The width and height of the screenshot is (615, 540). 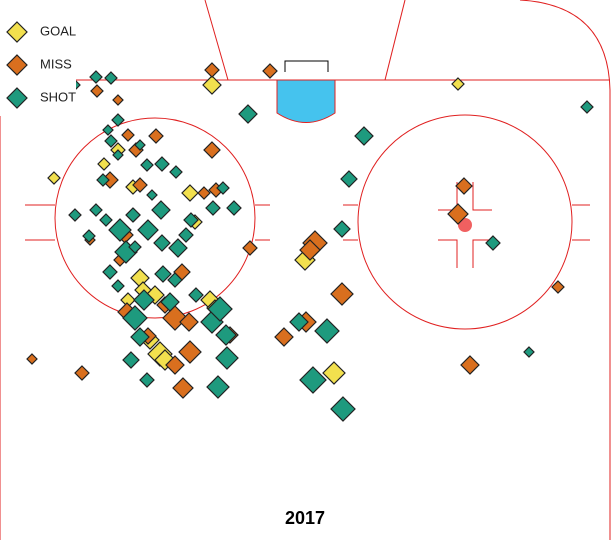 What do you see at coordinates (306, 101) in the screenshot?
I see `crease` at bounding box center [306, 101].